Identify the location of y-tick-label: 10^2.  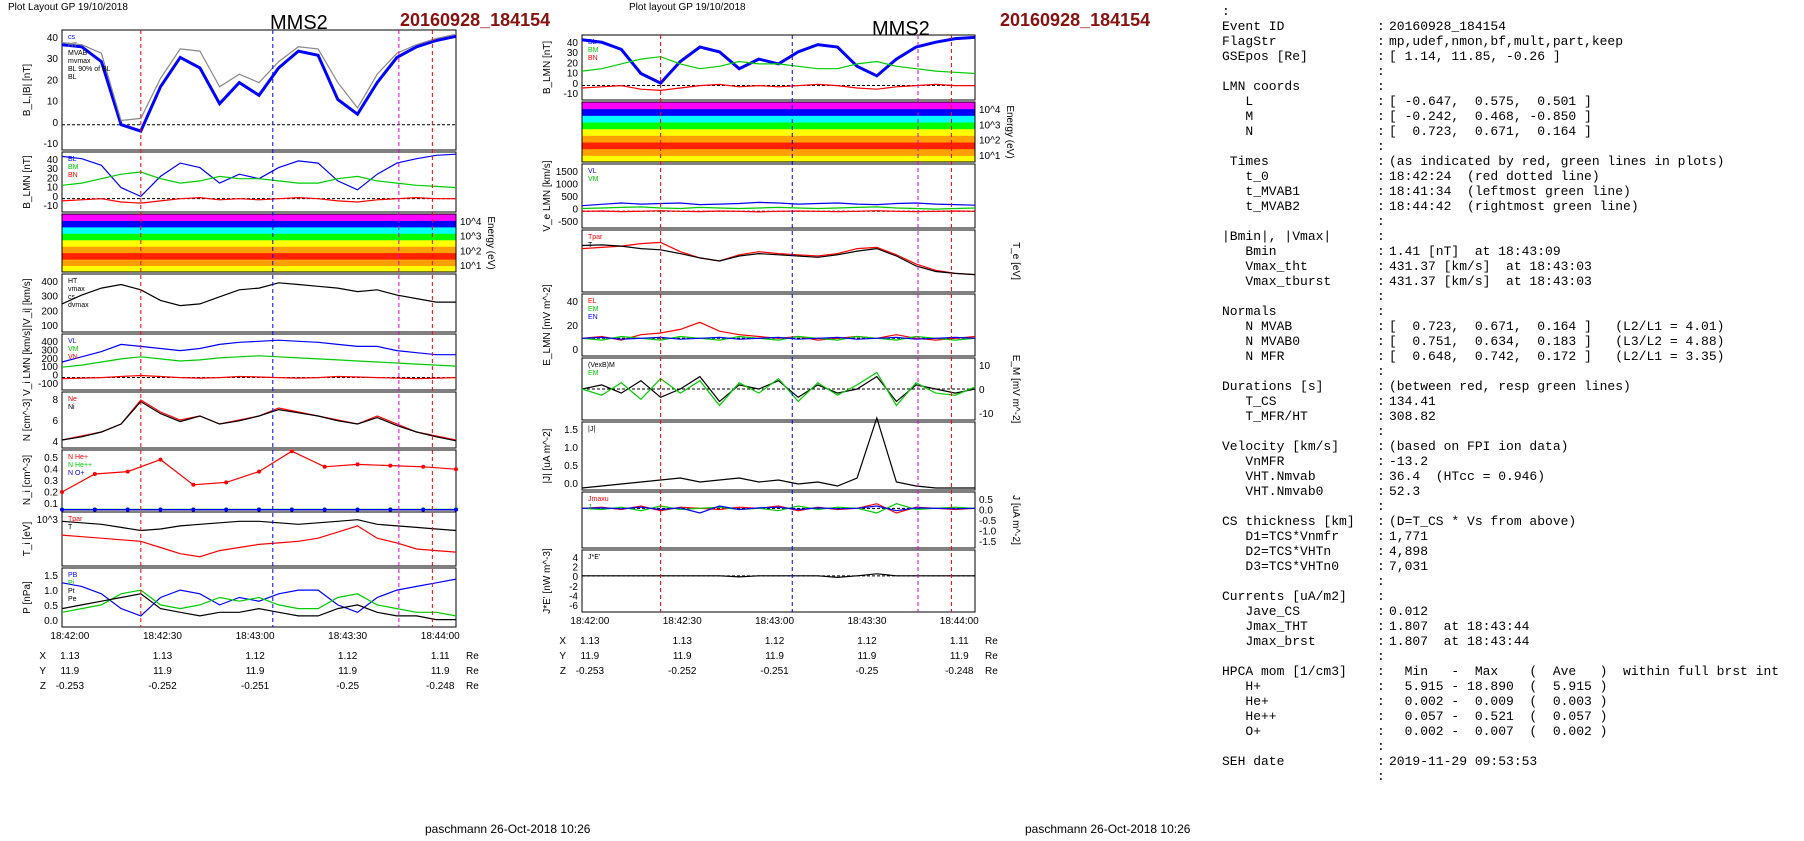
(990, 141).